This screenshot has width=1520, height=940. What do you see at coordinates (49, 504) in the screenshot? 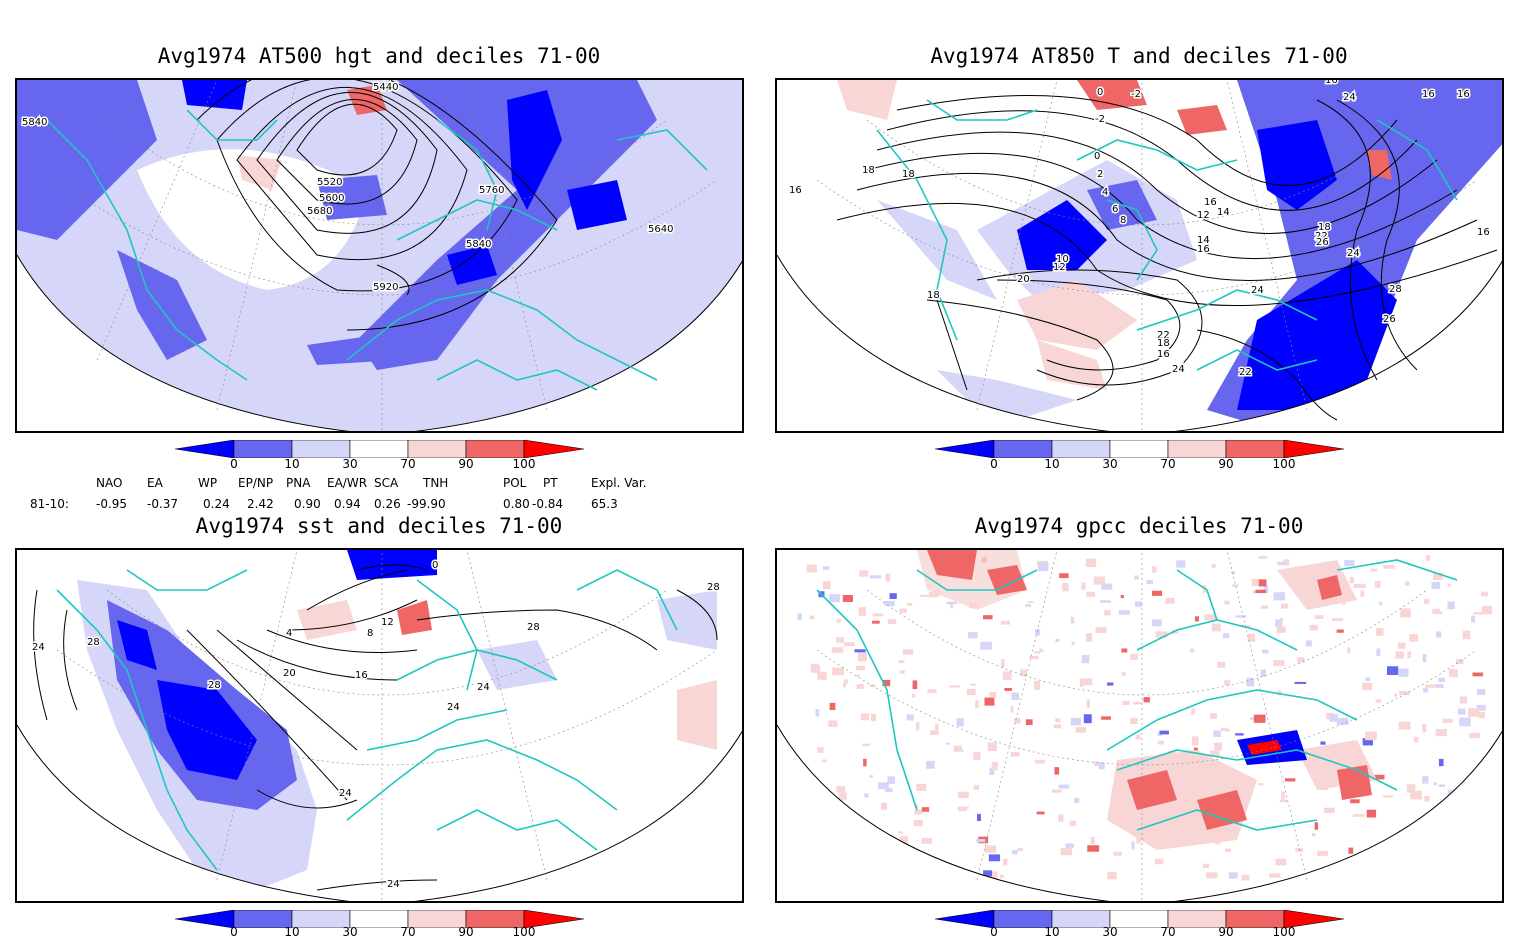
I see `index-row-label: 81-10:` at bounding box center [49, 504].